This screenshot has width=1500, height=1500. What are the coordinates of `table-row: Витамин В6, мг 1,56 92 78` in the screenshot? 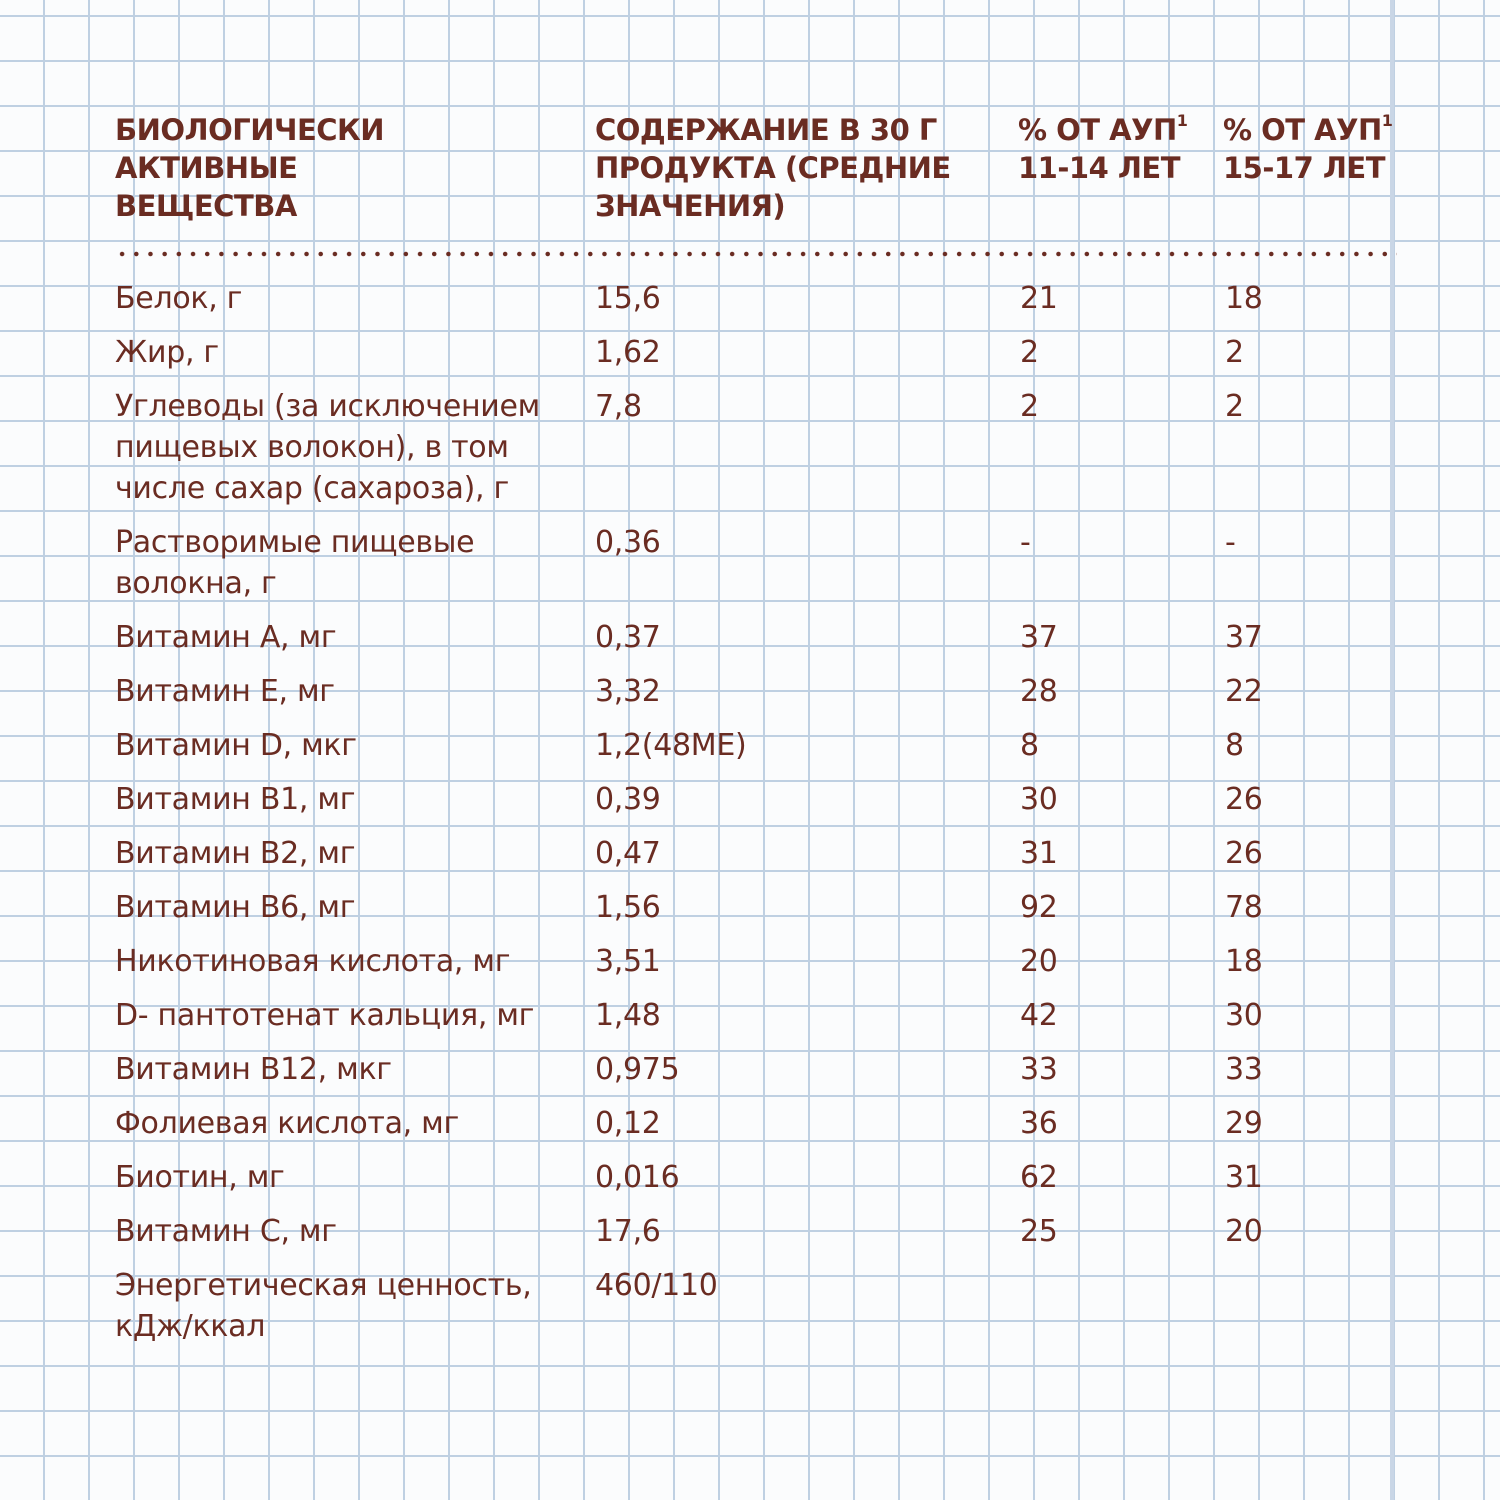 It's located at (755, 914).